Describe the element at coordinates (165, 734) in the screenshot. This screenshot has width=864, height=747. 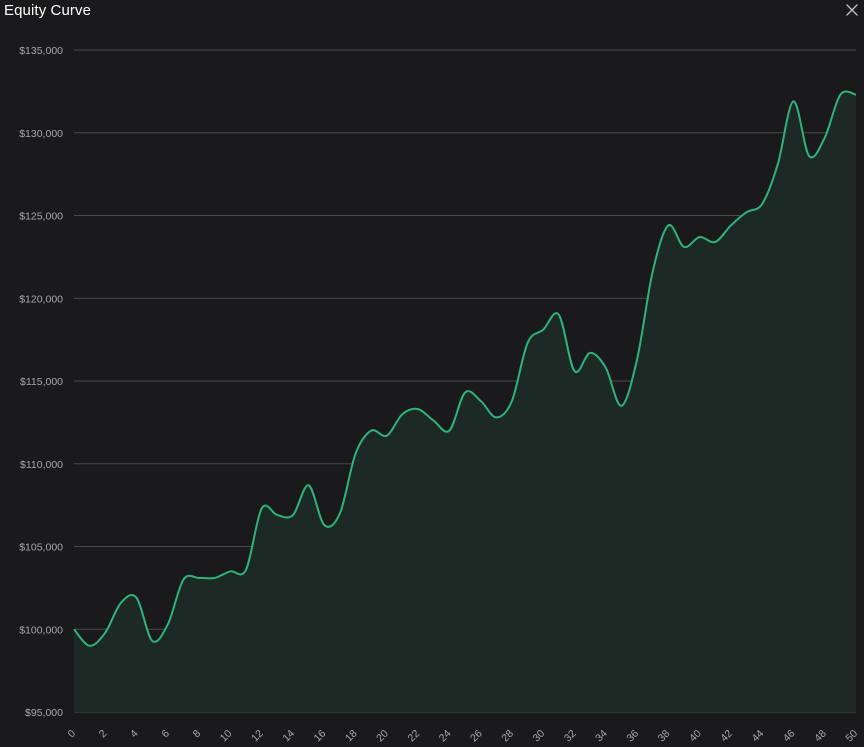
I see `x-tick-label: 6` at that location.